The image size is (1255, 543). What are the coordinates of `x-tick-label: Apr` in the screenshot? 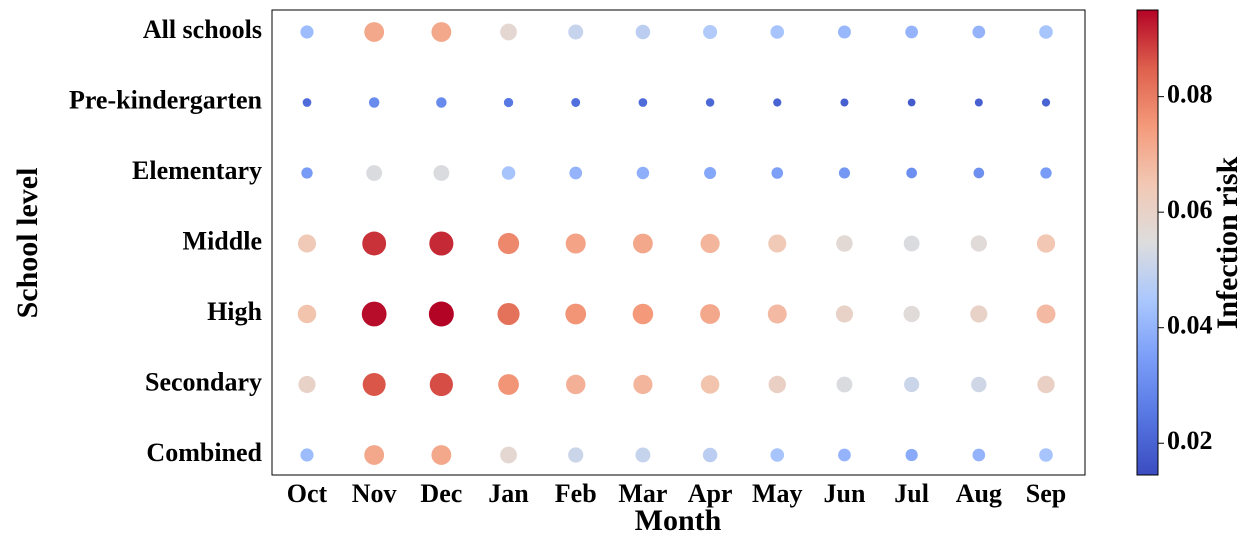 It's located at (710, 493).